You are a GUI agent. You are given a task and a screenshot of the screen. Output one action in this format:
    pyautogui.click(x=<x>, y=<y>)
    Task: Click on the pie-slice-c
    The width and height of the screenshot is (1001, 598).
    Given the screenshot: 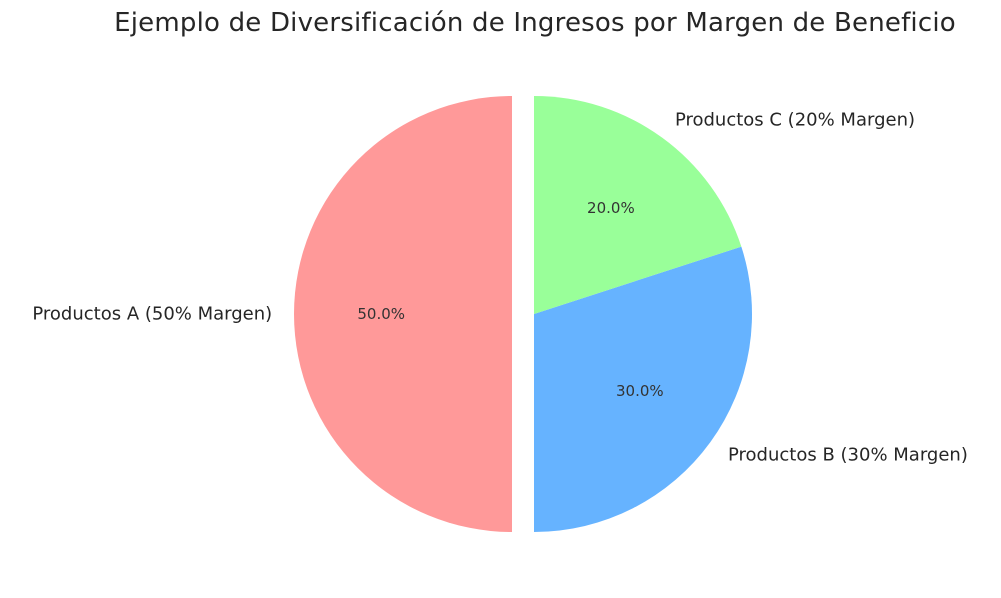 What is the action you would take?
    pyautogui.click(x=638, y=205)
    